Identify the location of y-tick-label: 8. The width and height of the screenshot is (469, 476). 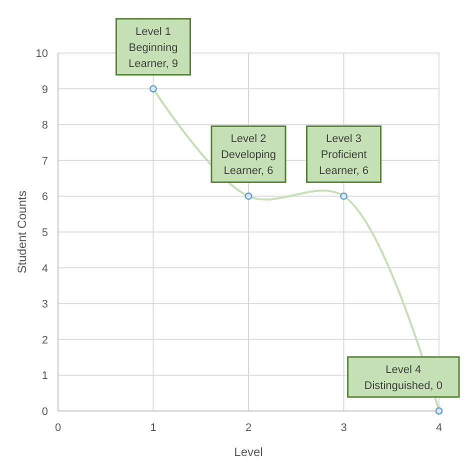
(45, 126).